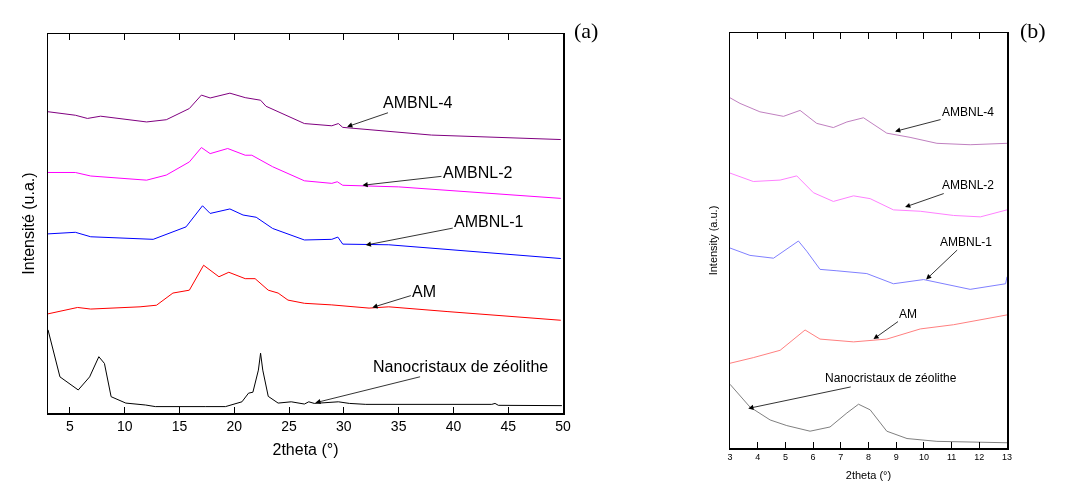 This screenshot has width=1069, height=488. I want to click on x-tick-label: 4, so click(758, 457).